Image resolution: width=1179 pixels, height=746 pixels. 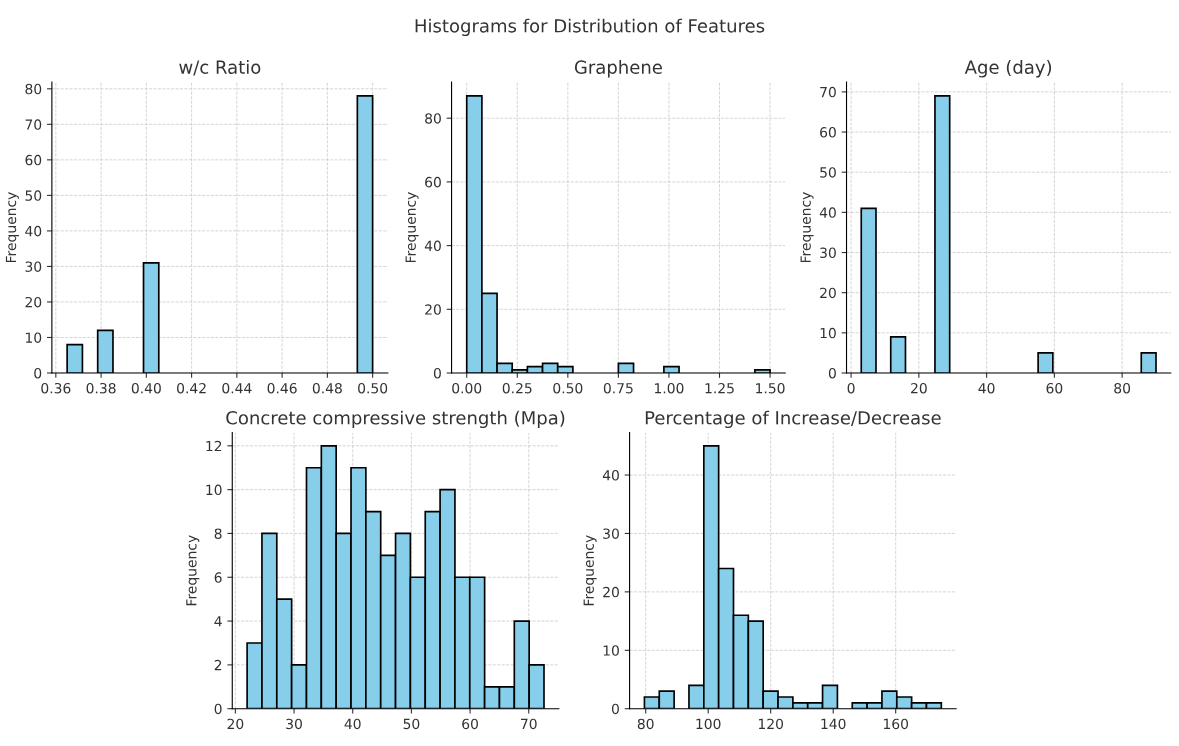 I want to click on x-tick-label: 0, so click(x=851, y=388).